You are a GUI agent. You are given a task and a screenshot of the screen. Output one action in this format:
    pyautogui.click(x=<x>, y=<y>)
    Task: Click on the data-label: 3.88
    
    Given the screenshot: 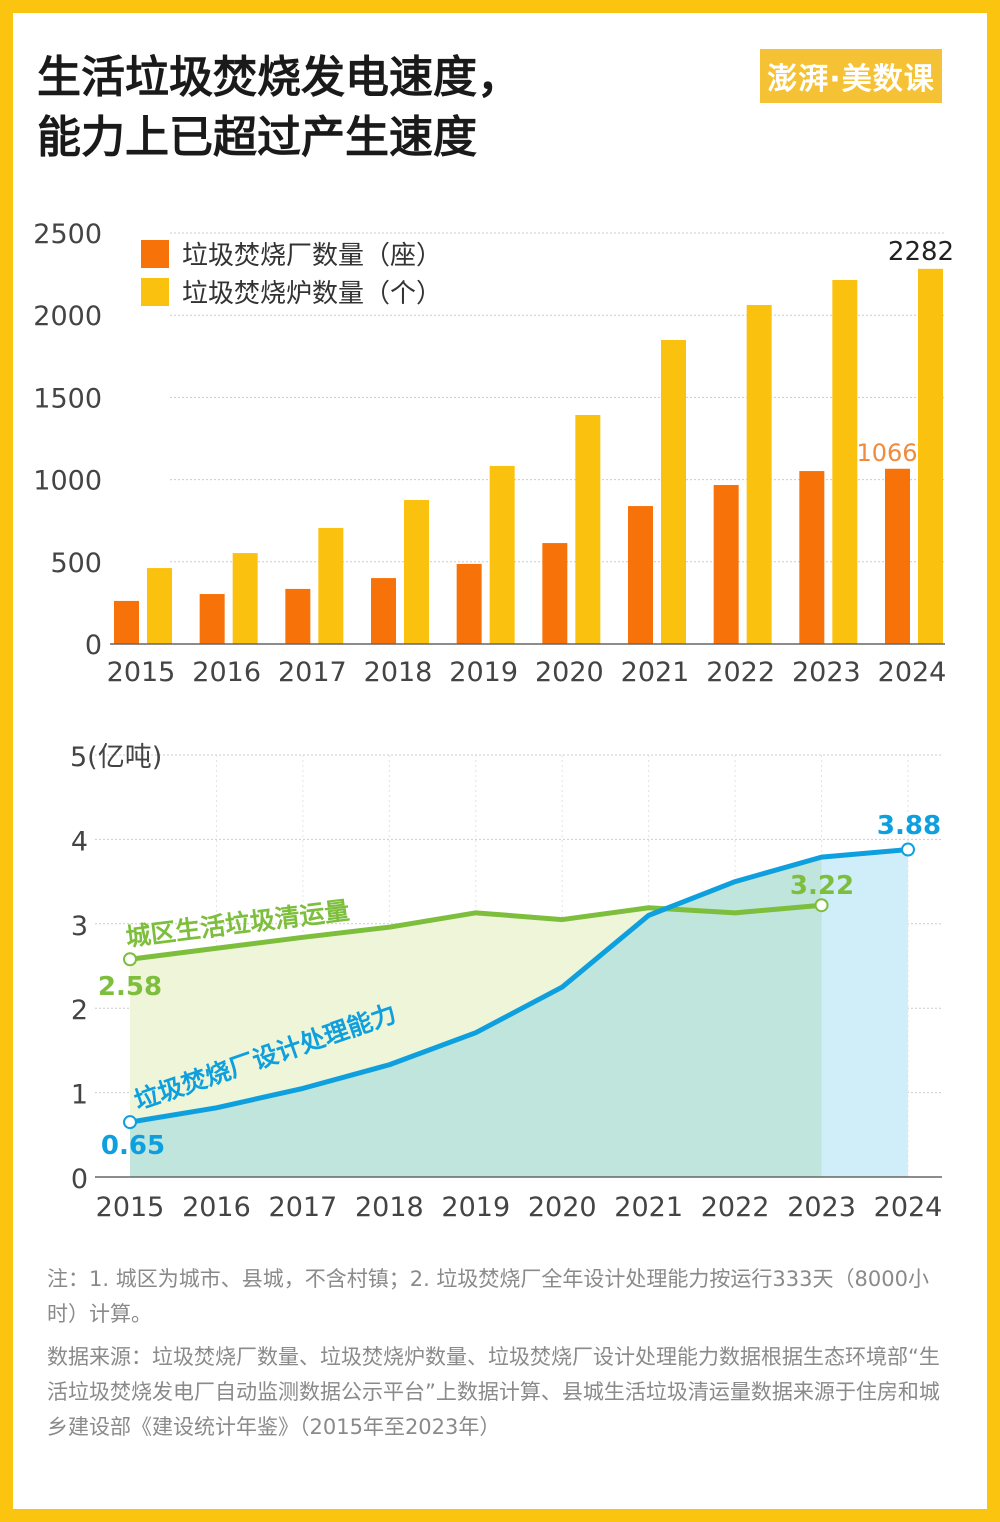 What is the action you would take?
    pyautogui.click(x=909, y=826)
    